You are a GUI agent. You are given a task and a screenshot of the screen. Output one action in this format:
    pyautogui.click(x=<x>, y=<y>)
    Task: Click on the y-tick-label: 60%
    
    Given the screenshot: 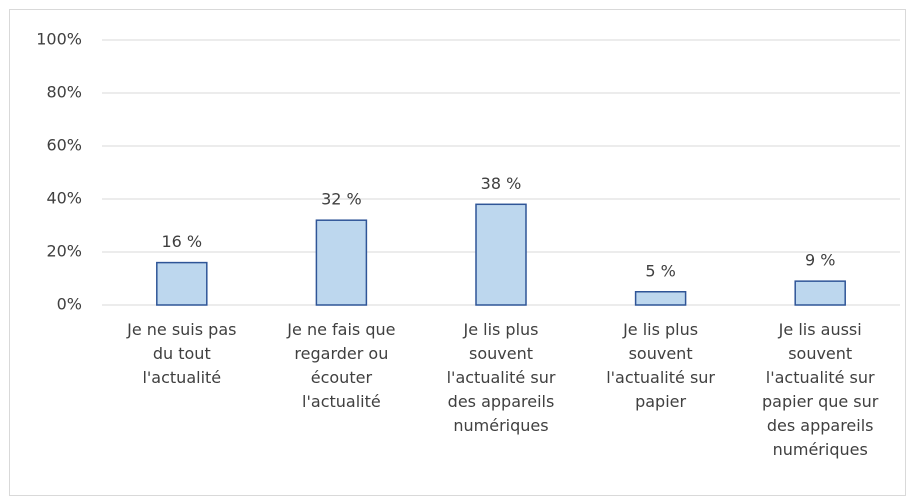 What is the action you would take?
    pyautogui.click(x=64, y=145)
    